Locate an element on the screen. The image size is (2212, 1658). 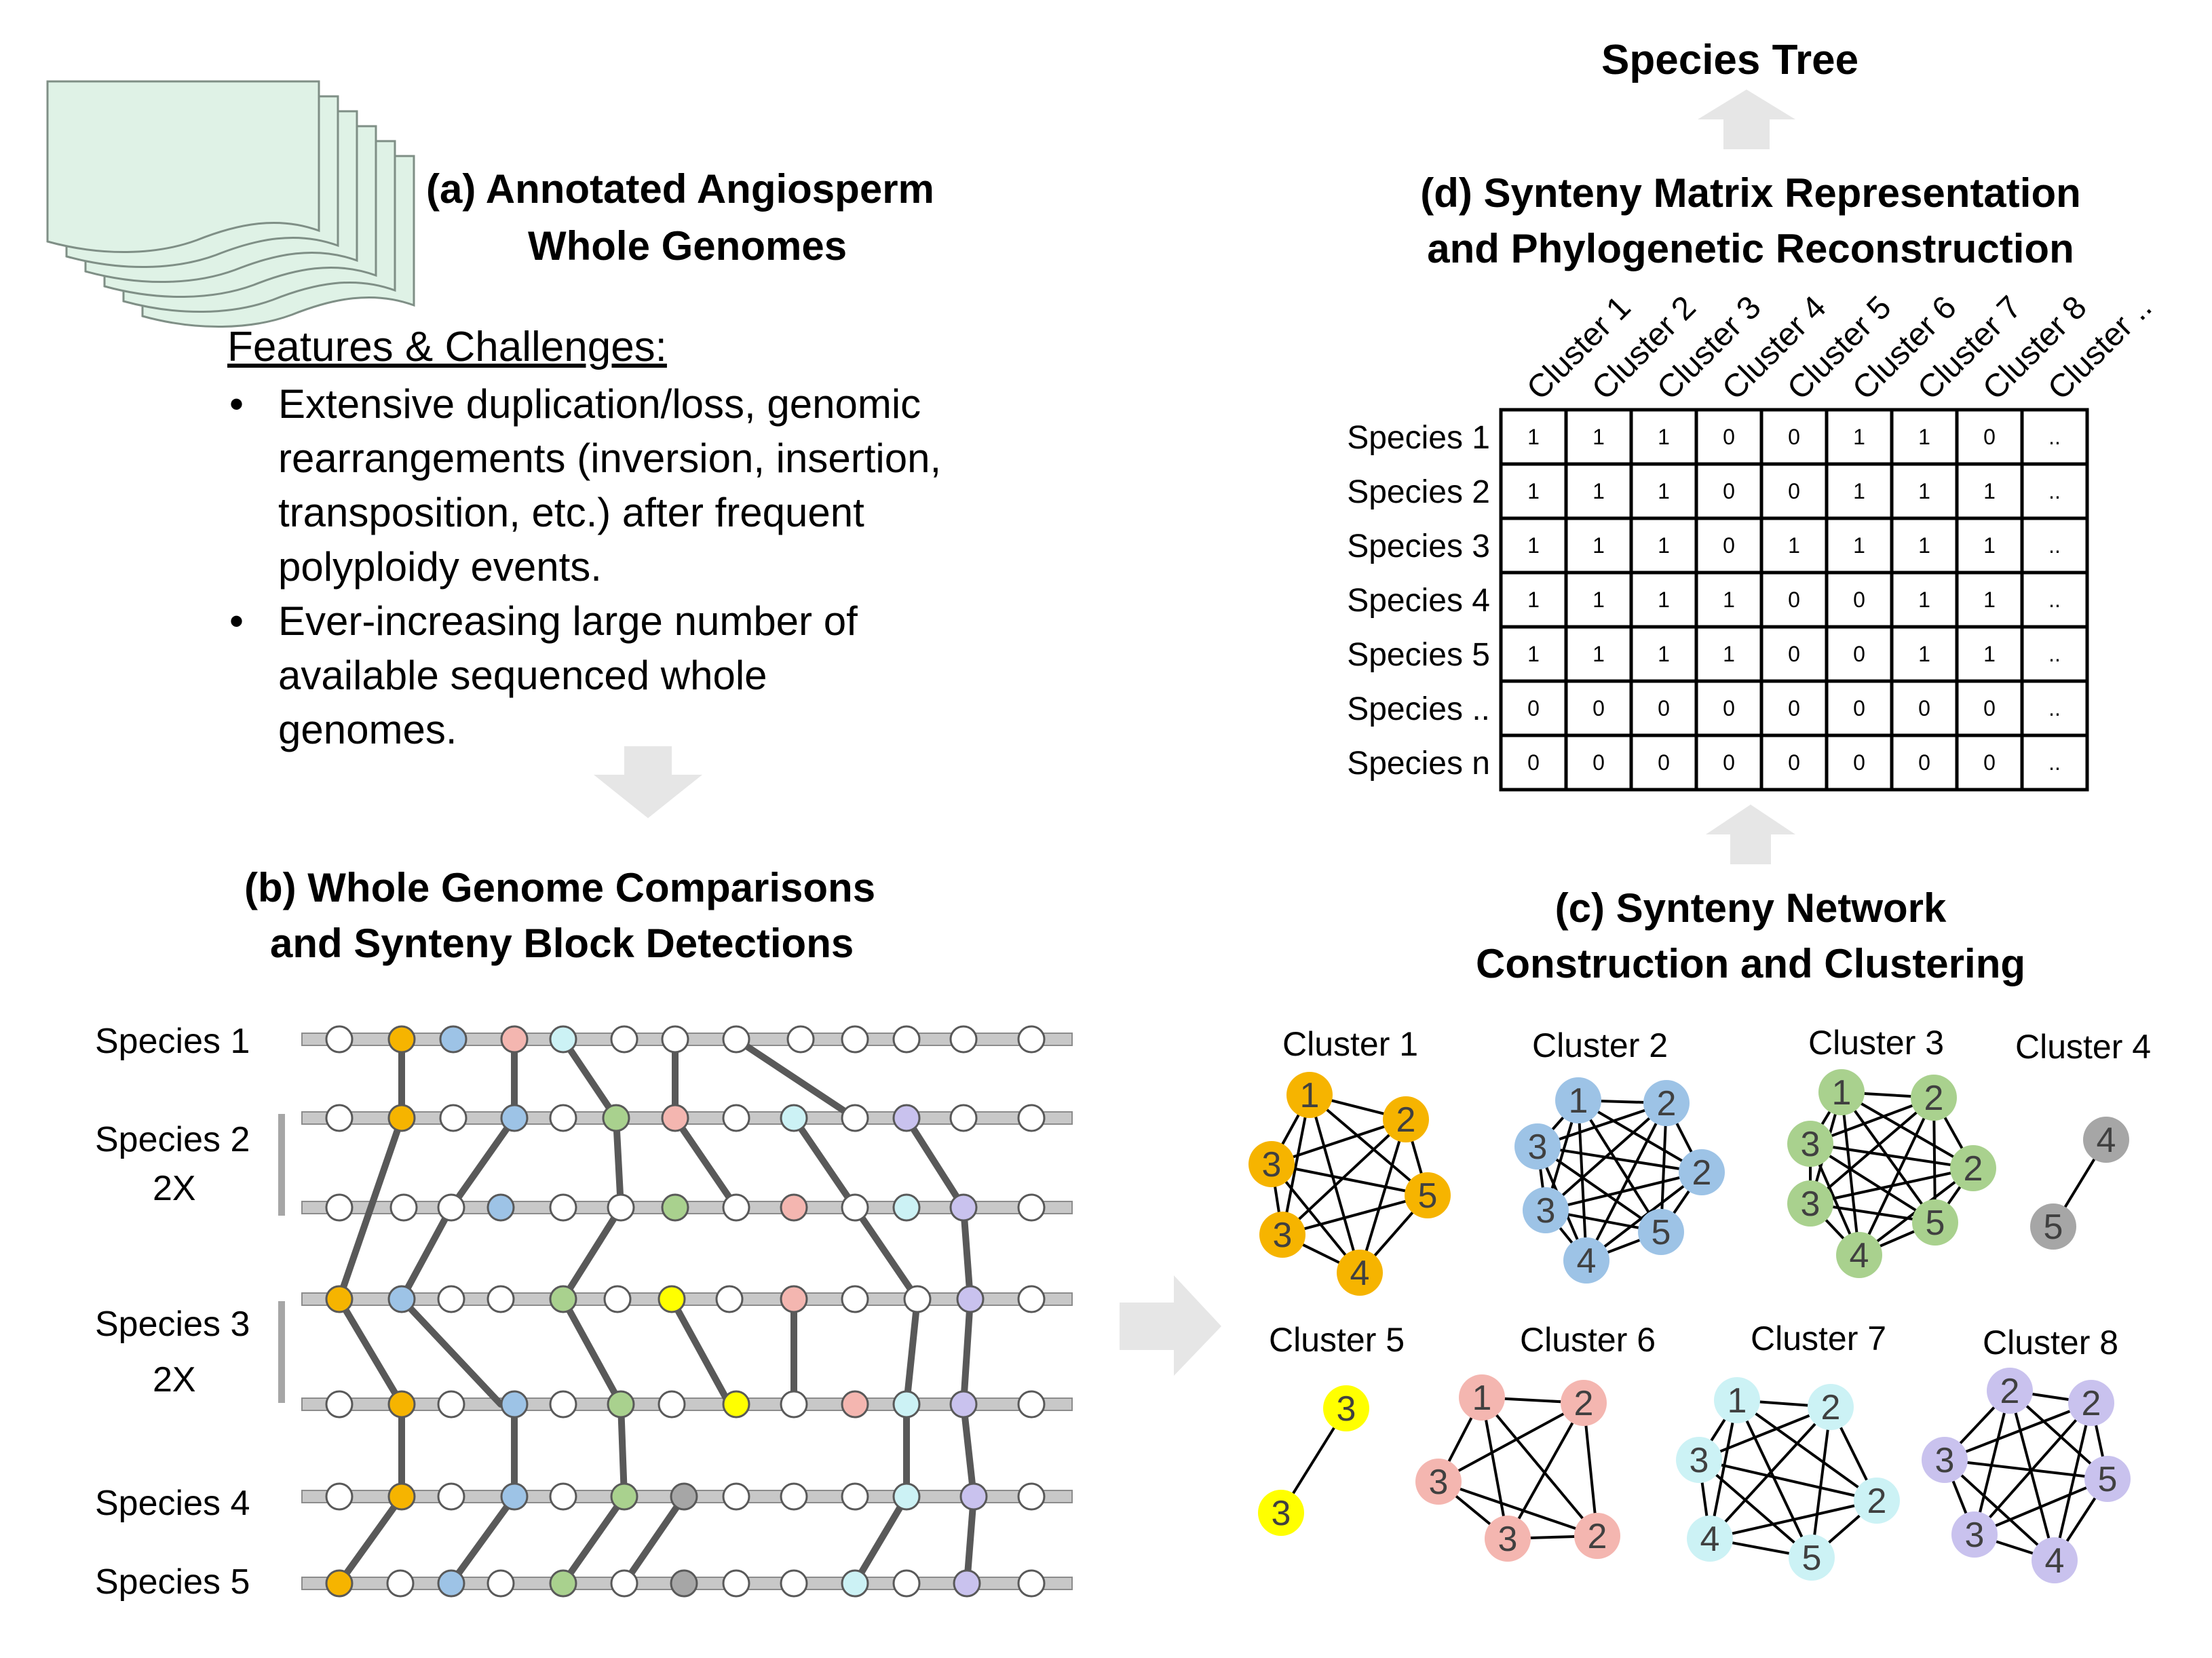
species-3-label: Species 3 is located at coordinates (172, 1324).